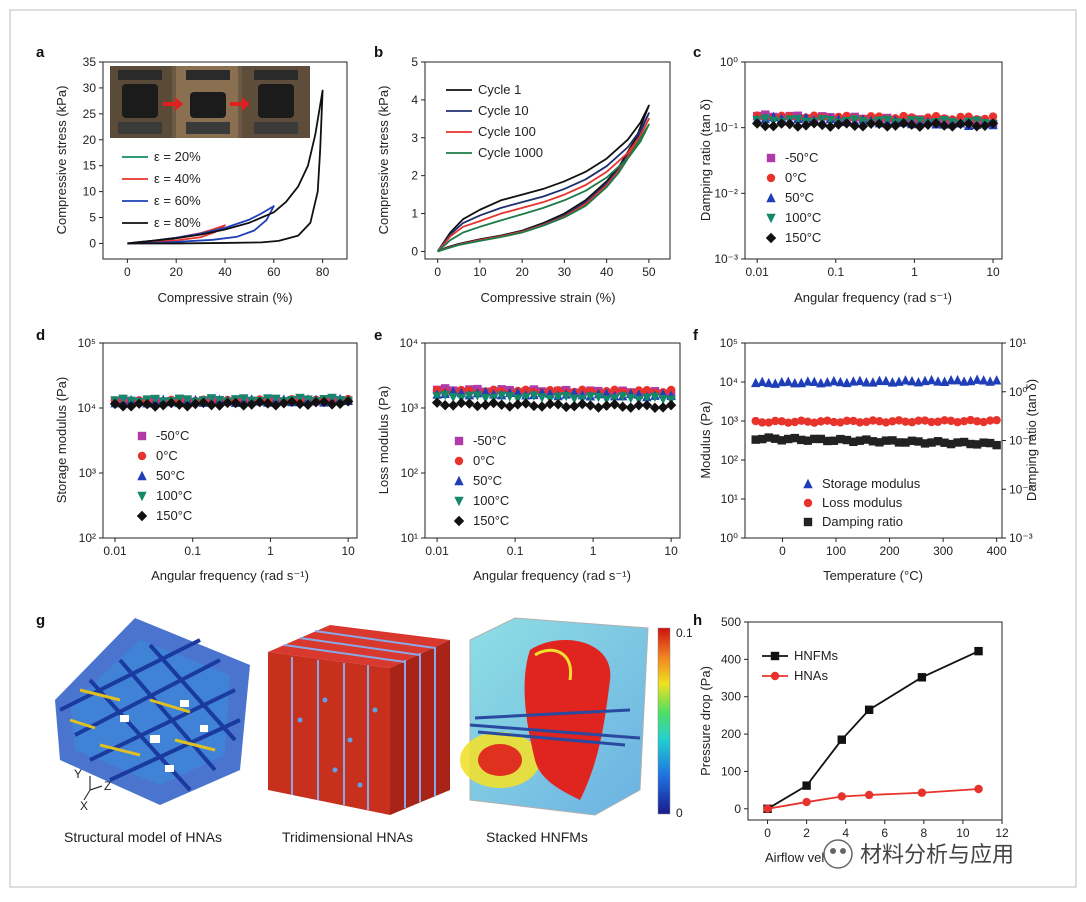 The height and width of the screenshot is (902, 1086). I want to click on legend-label: Loss modulus, so click(862, 502).